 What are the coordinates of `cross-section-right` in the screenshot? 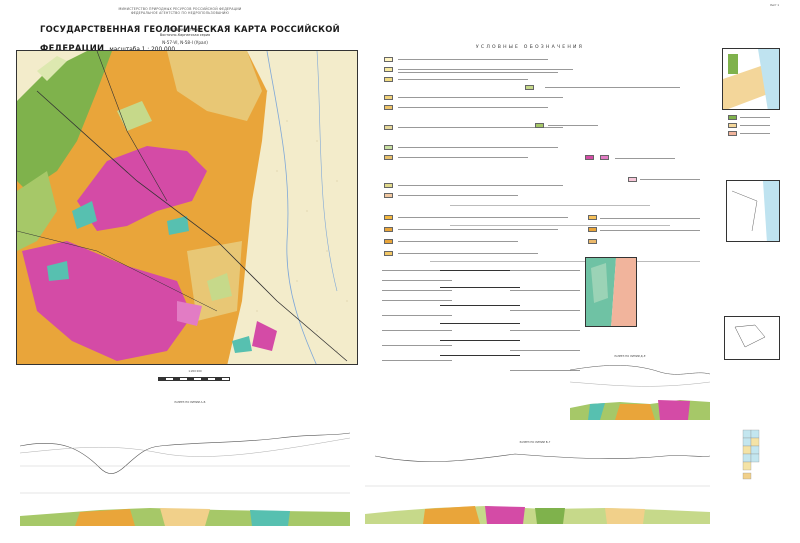 It's located at (640, 395).